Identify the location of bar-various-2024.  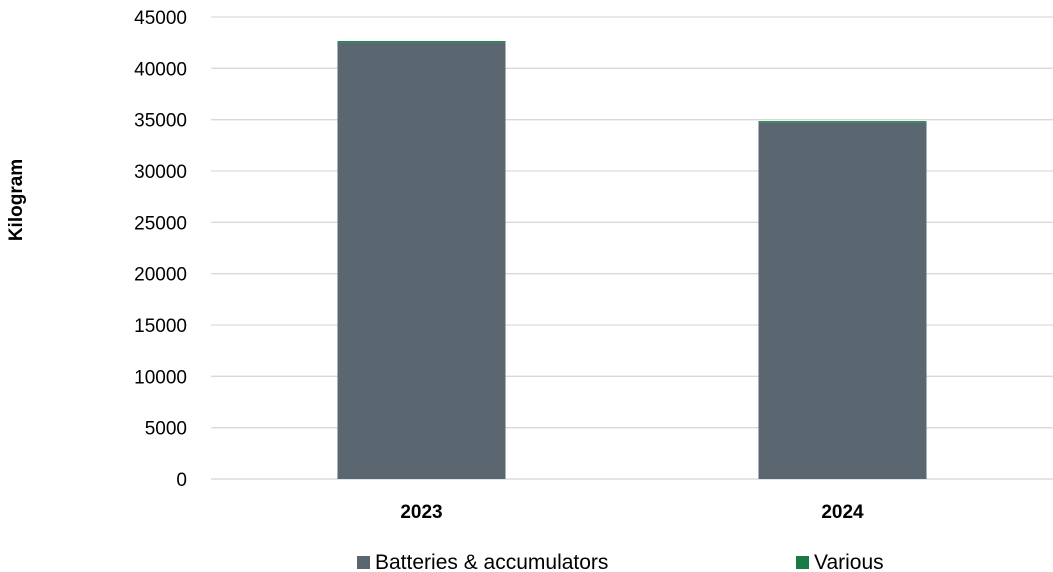
(842, 122).